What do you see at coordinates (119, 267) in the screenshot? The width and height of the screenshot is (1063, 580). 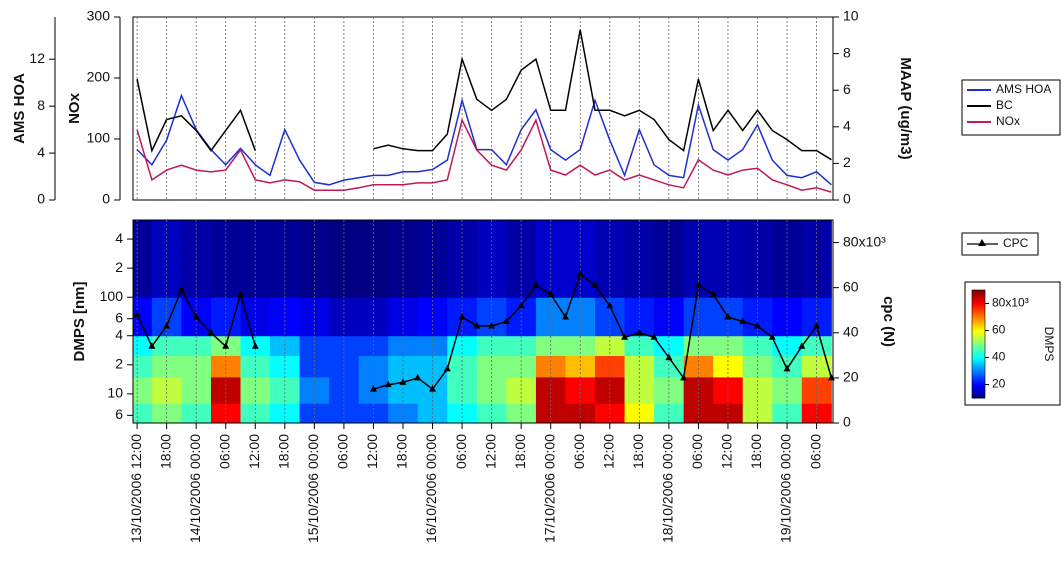 I see `y-tick-label: 2` at bounding box center [119, 267].